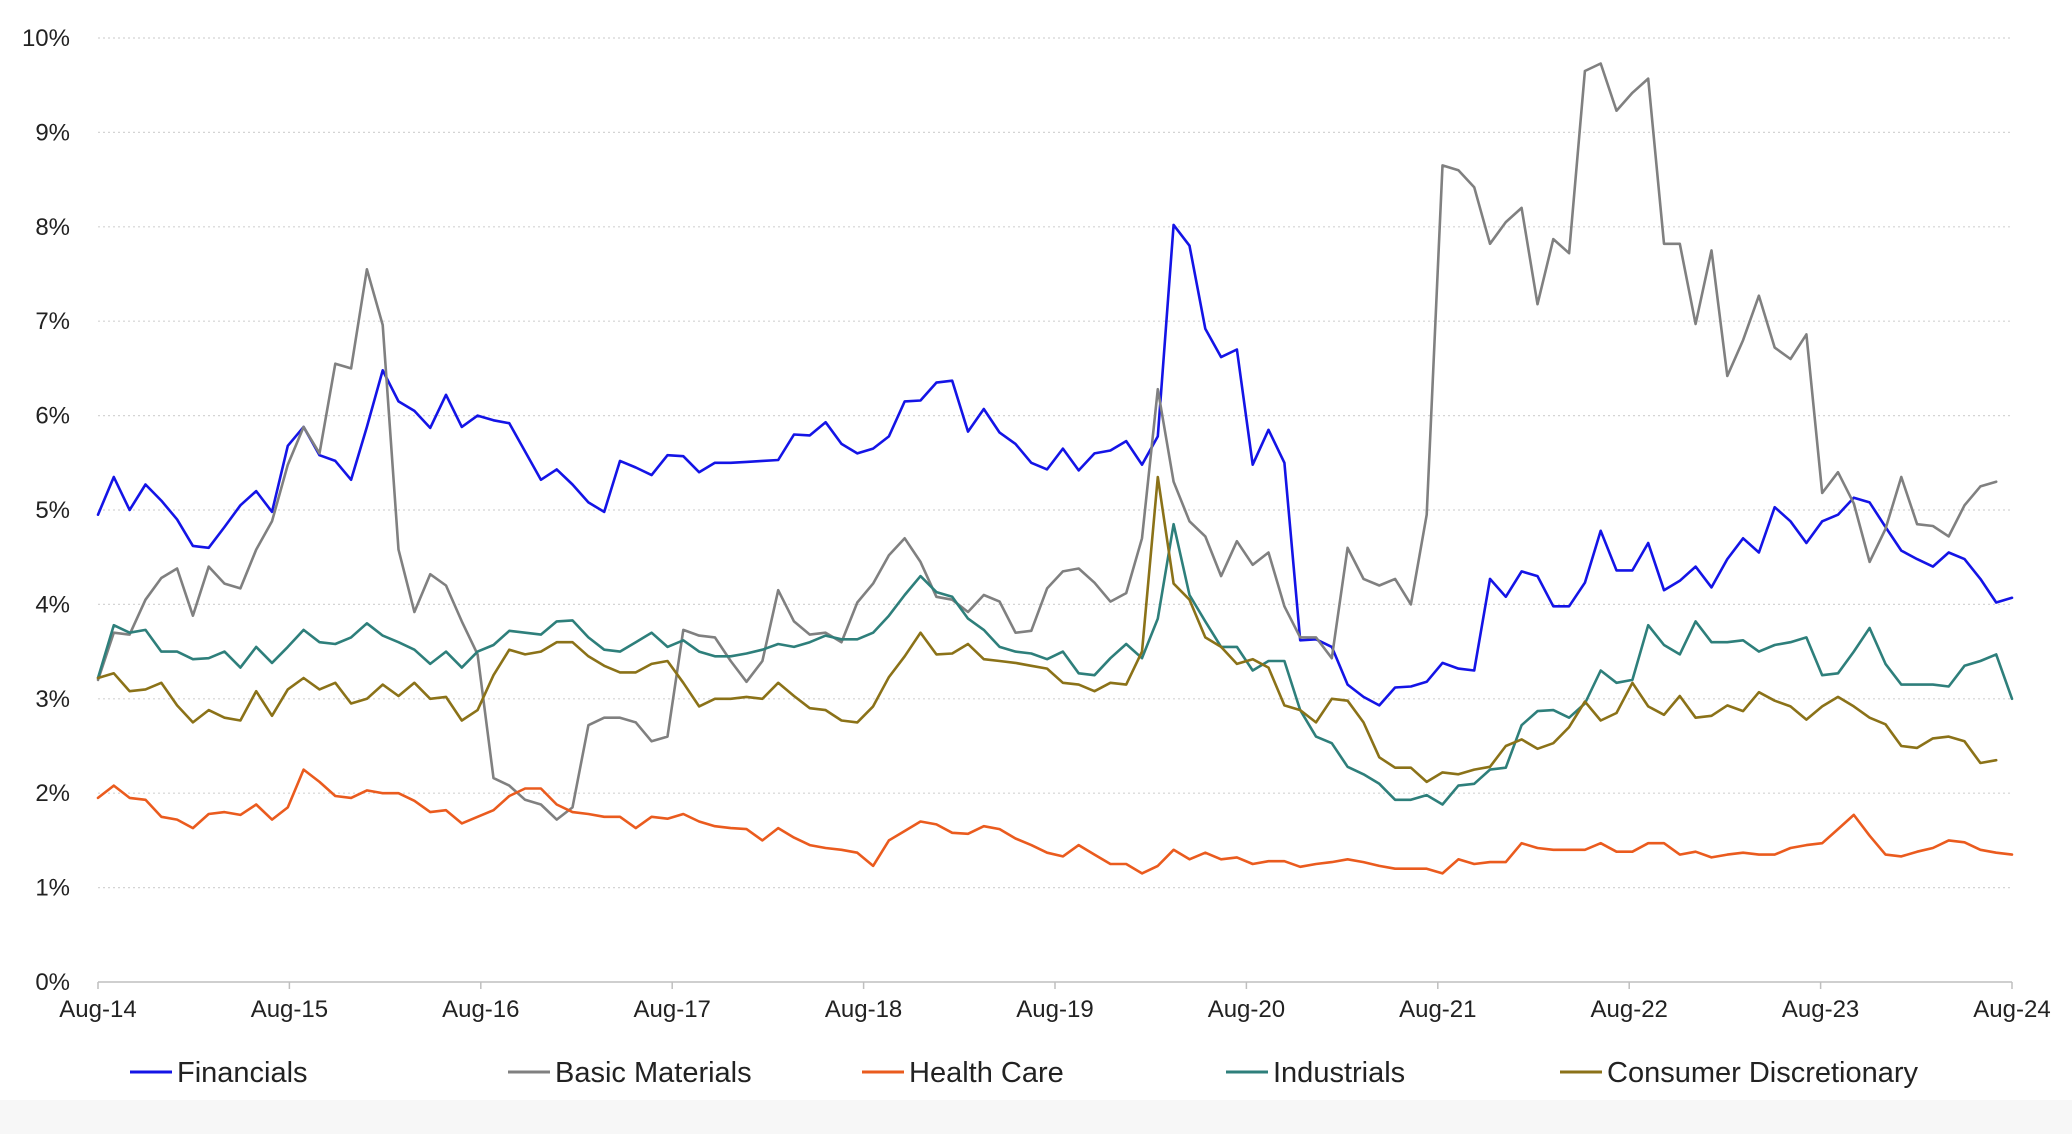 The image size is (2072, 1134). Describe the element at coordinates (52, 132) in the screenshot. I see `y-tick-label: 9%` at that location.